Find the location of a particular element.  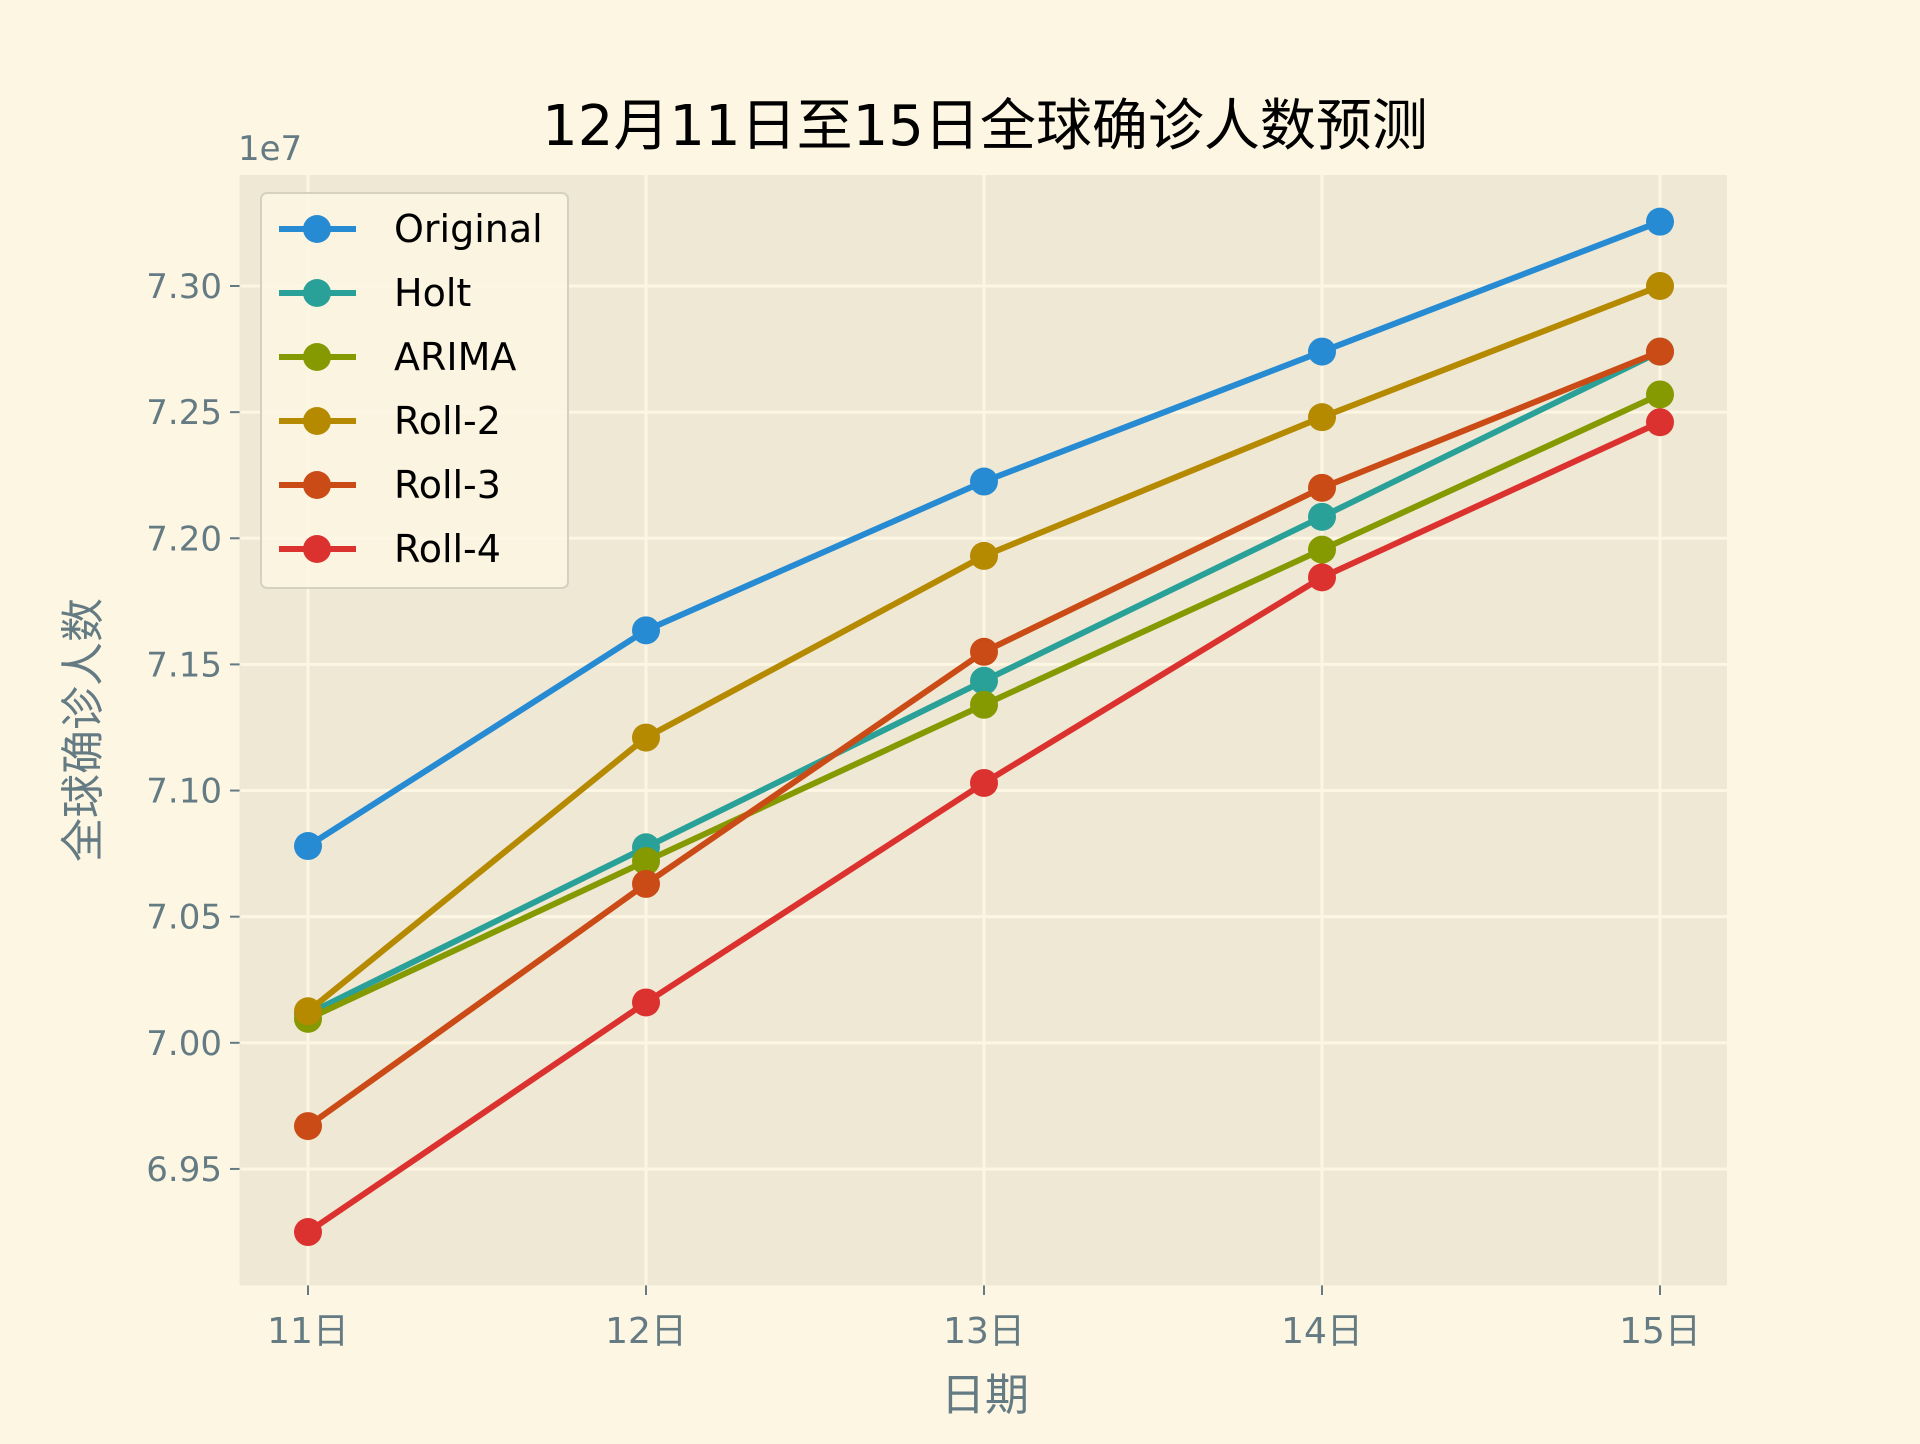

y-tick-label: 7.10 is located at coordinates (184, 792).